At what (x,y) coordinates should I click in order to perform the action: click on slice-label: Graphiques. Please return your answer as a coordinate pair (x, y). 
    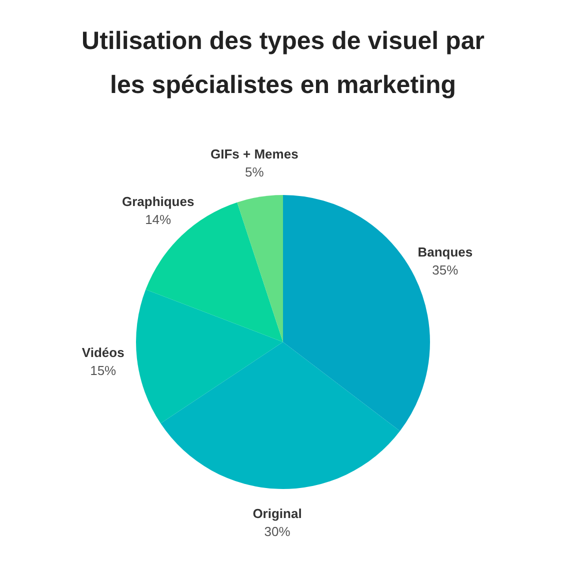
    Looking at the image, I should click on (158, 202).